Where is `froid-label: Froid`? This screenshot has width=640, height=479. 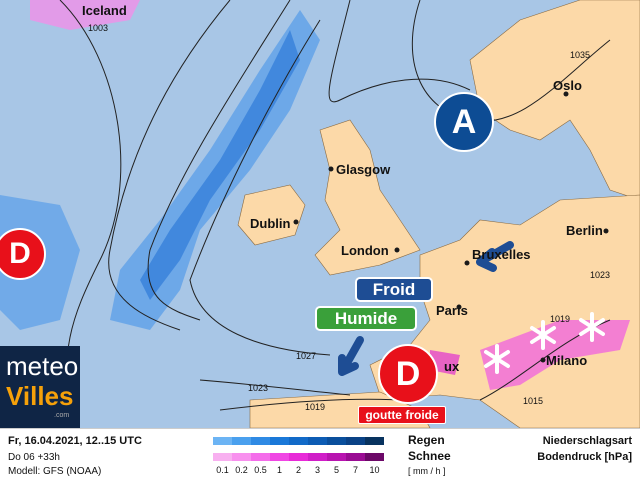
froid-label: Froid is located at coordinates (394, 289).